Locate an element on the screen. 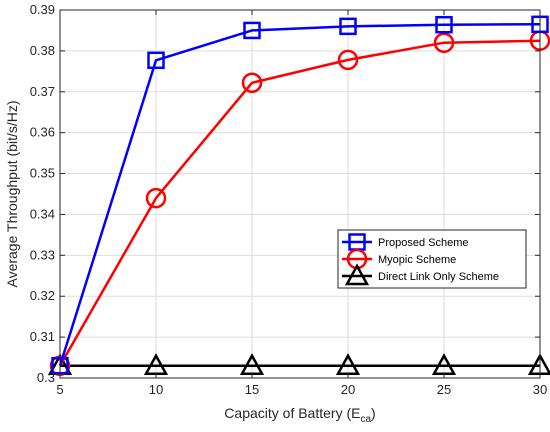 This screenshot has width=550, height=432. x-axis-label-subscript: ca is located at coordinates (365, 419).